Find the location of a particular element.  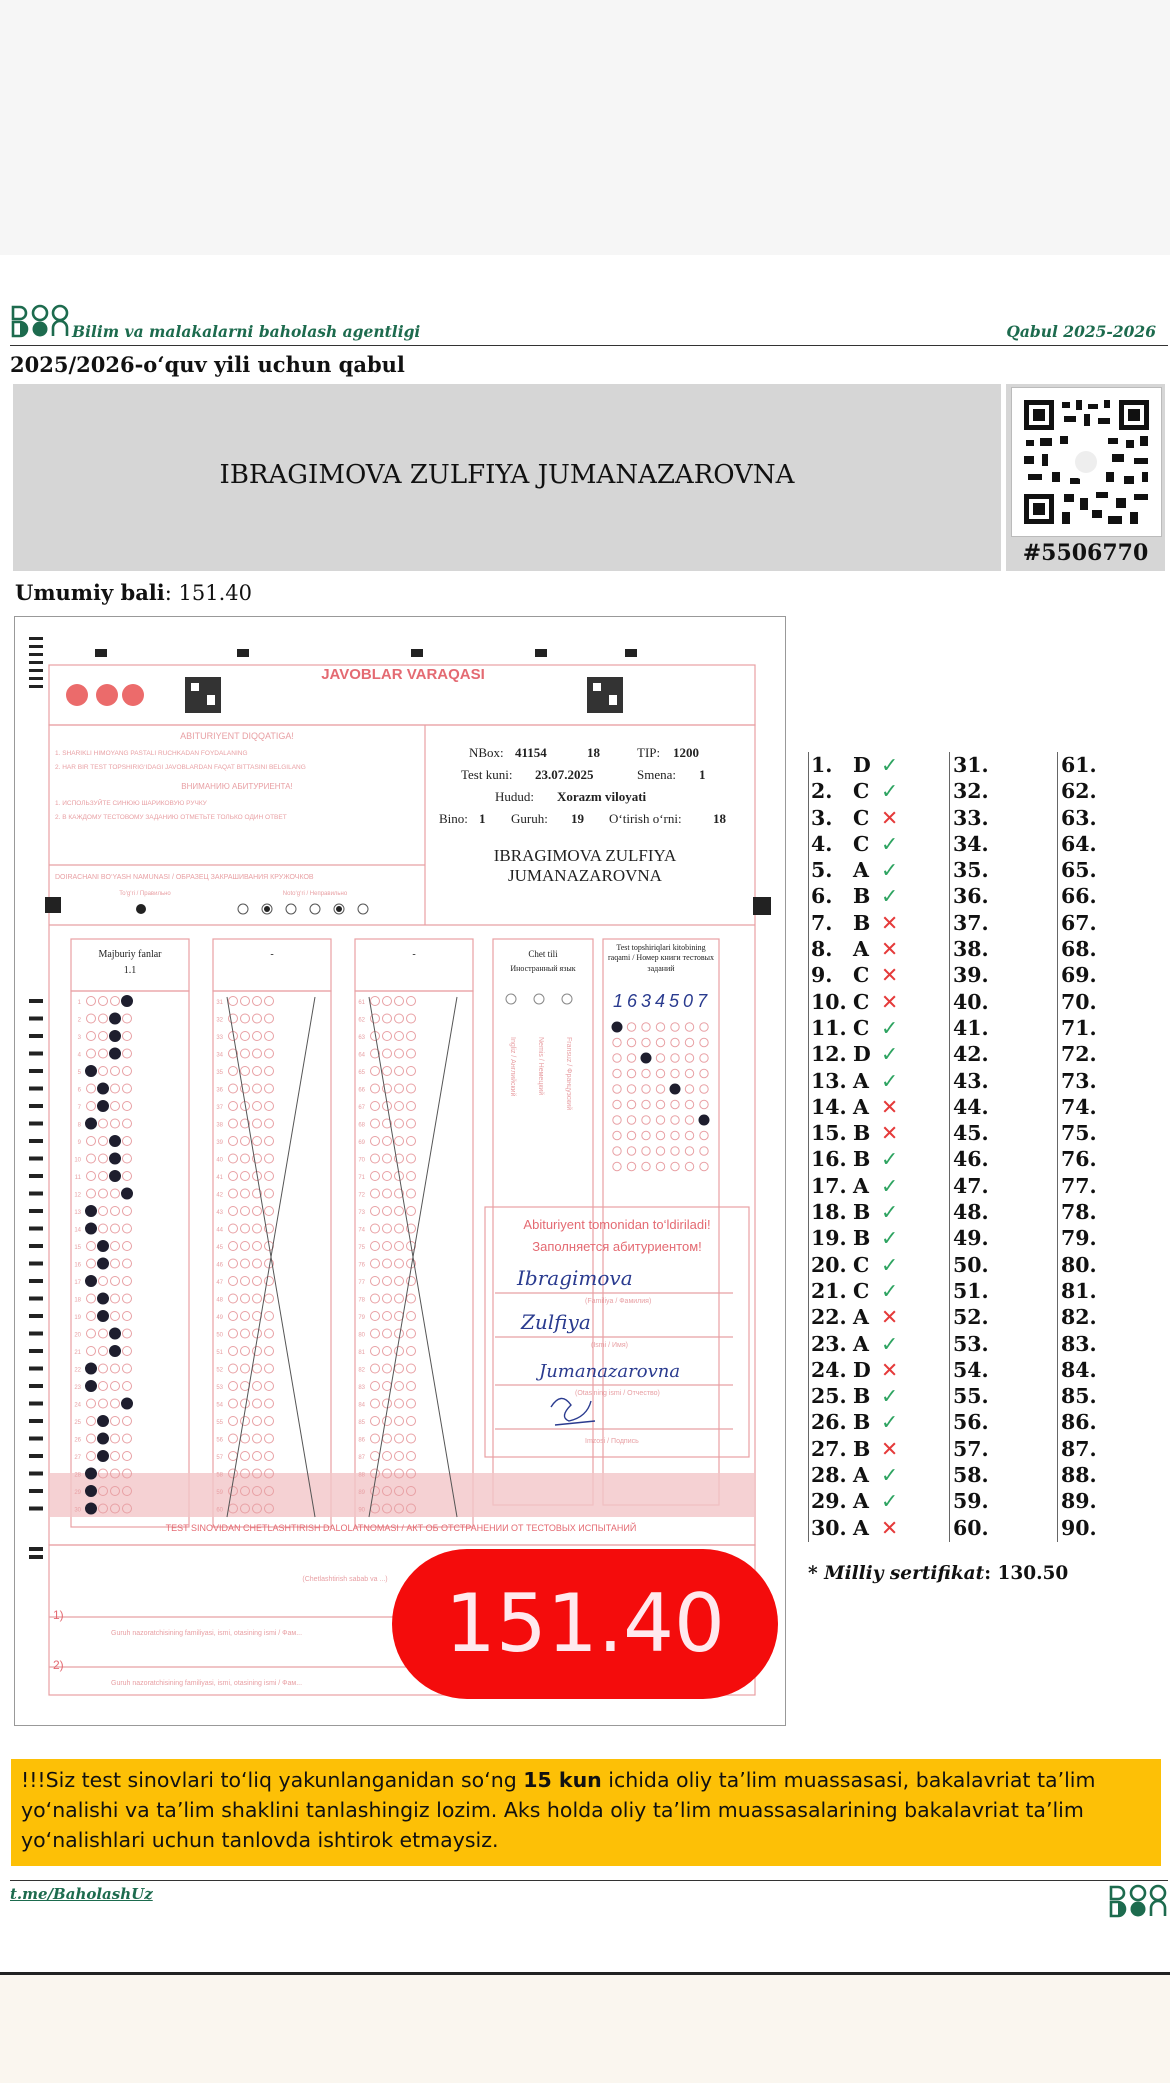

svg-text: 14 is located at coordinates (77, 1231).